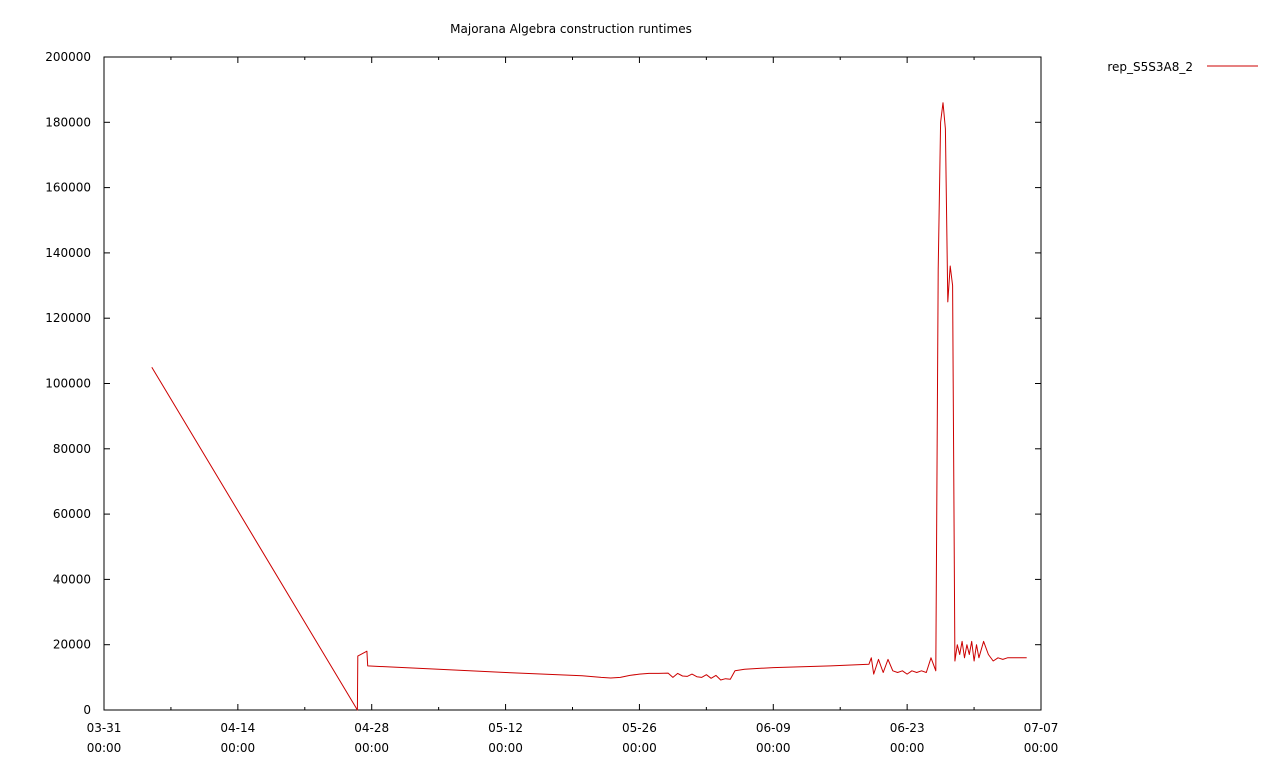 The width and height of the screenshot is (1280, 768). What do you see at coordinates (87, 710) in the screenshot?
I see `y-tick-label: 0` at bounding box center [87, 710].